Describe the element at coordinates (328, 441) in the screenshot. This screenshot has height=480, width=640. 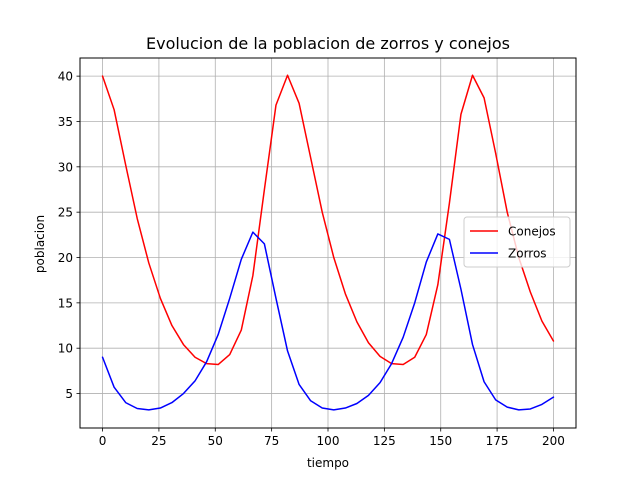
I see `x-tick-label: 100` at that location.